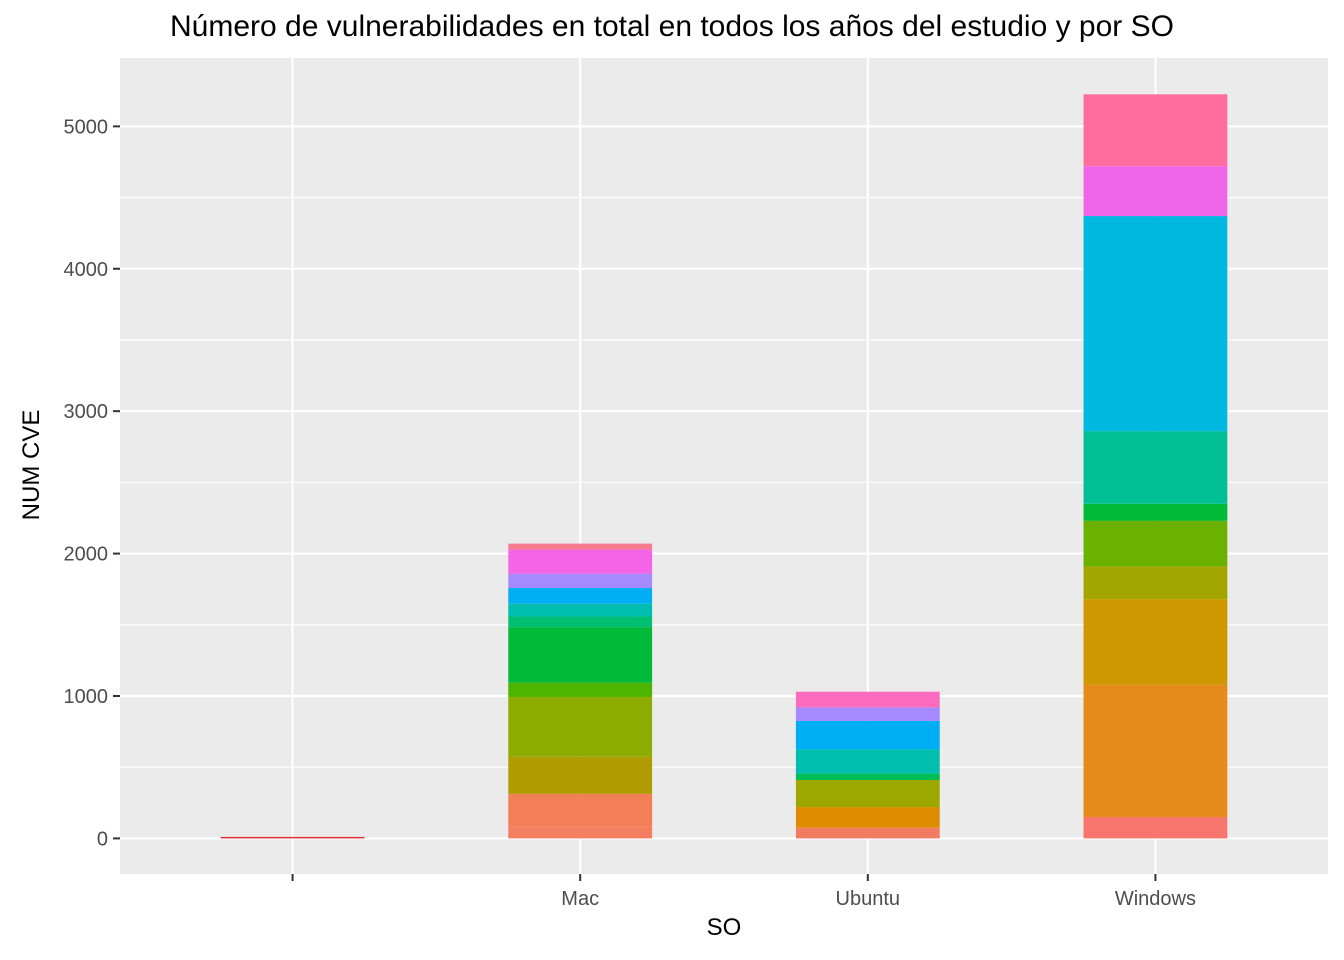 The height and width of the screenshot is (960, 1344). Describe the element at coordinates (86, 412) in the screenshot. I see `y-tick-label: 3000` at that location.